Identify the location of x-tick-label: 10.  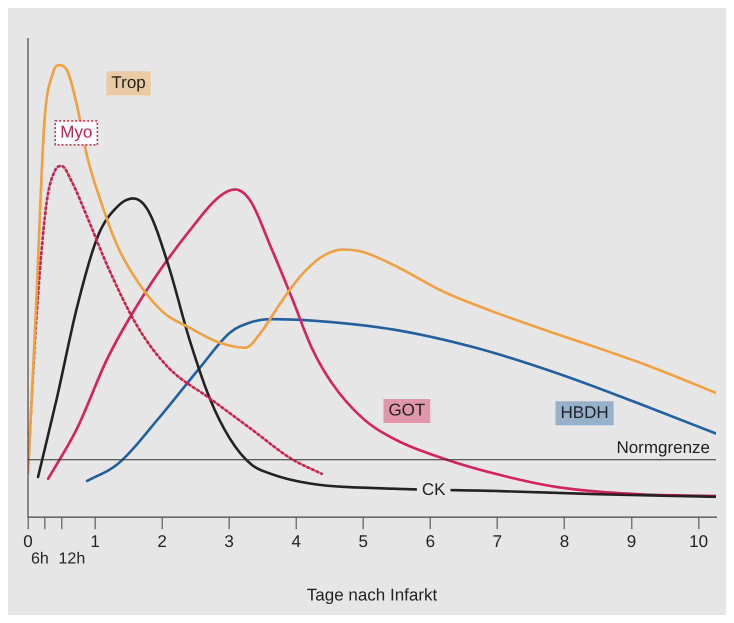
(698, 542).